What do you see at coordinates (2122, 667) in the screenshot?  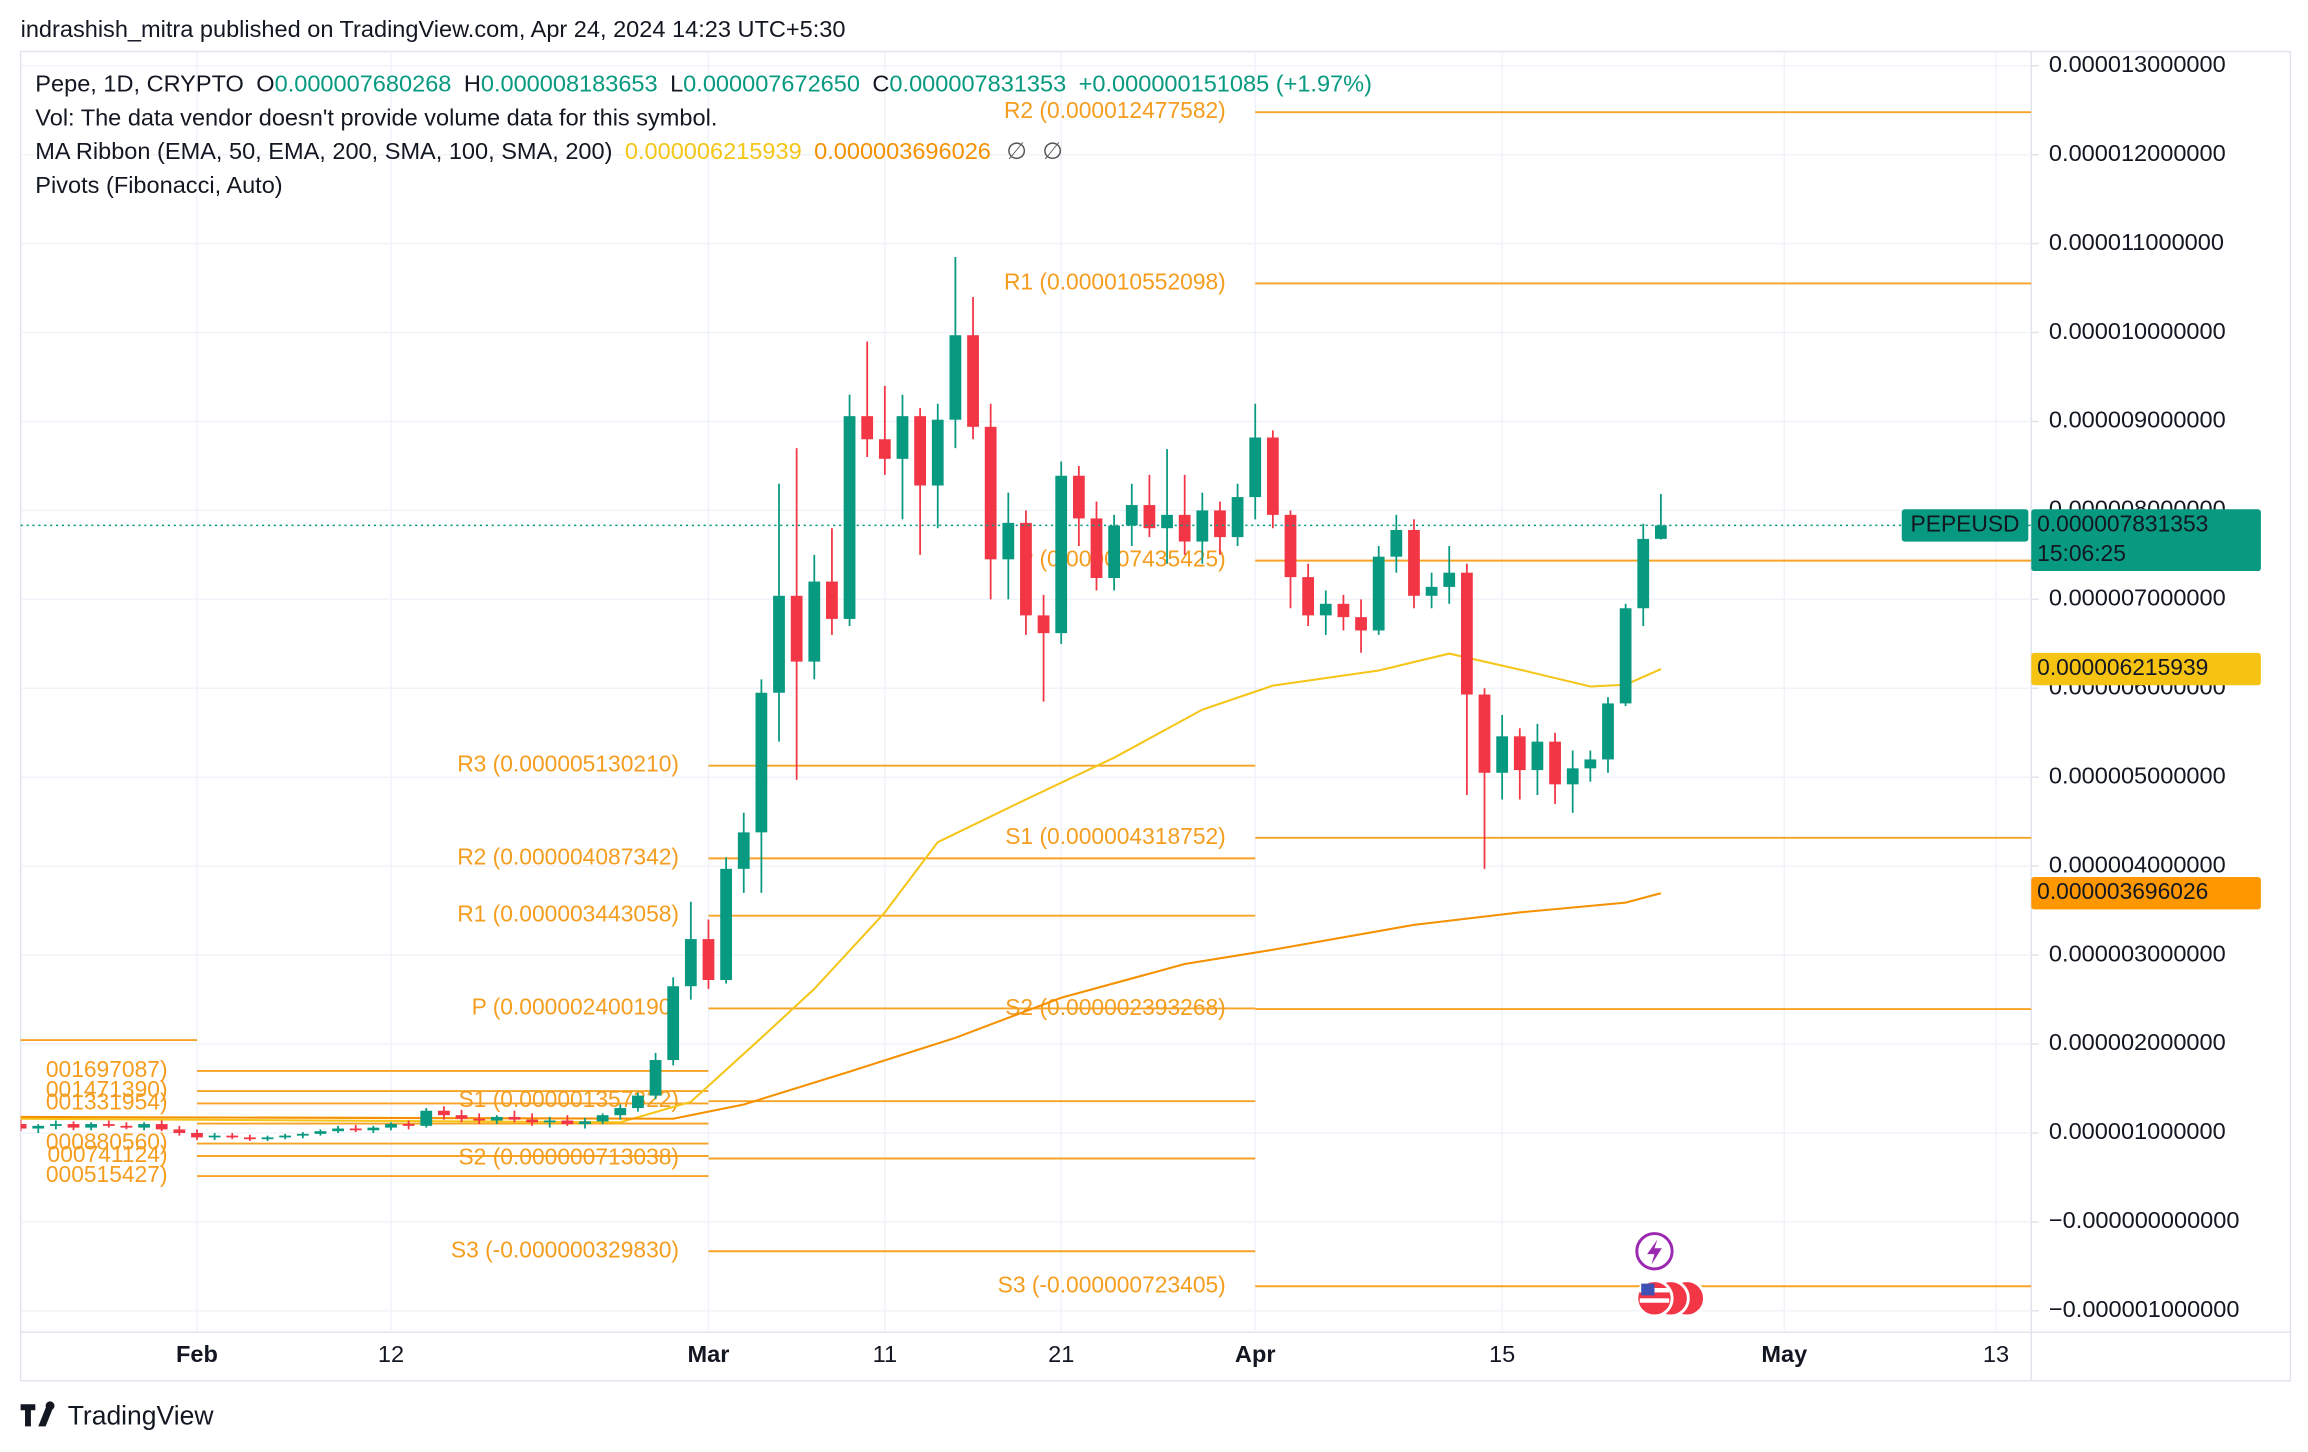 I see `ma-badge-label: 0.000006215939` at bounding box center [2122, 667].